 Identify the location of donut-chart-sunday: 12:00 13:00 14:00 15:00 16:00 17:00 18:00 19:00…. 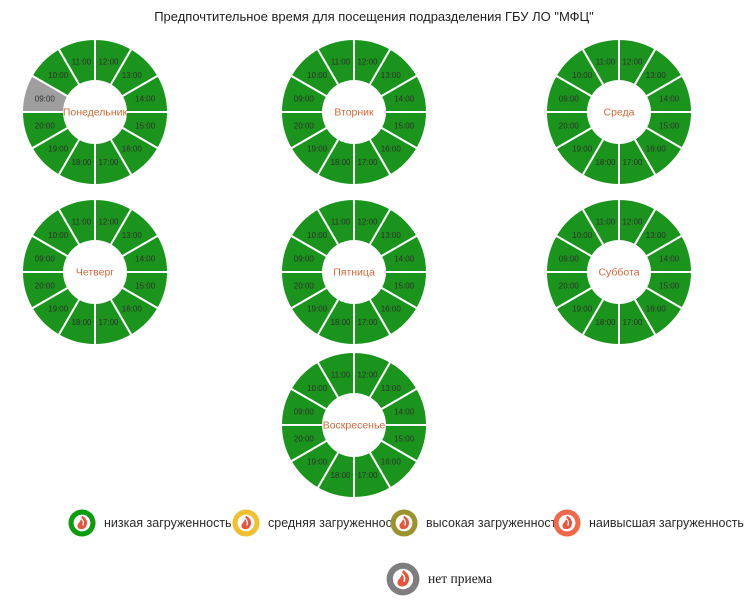
(354, 425).